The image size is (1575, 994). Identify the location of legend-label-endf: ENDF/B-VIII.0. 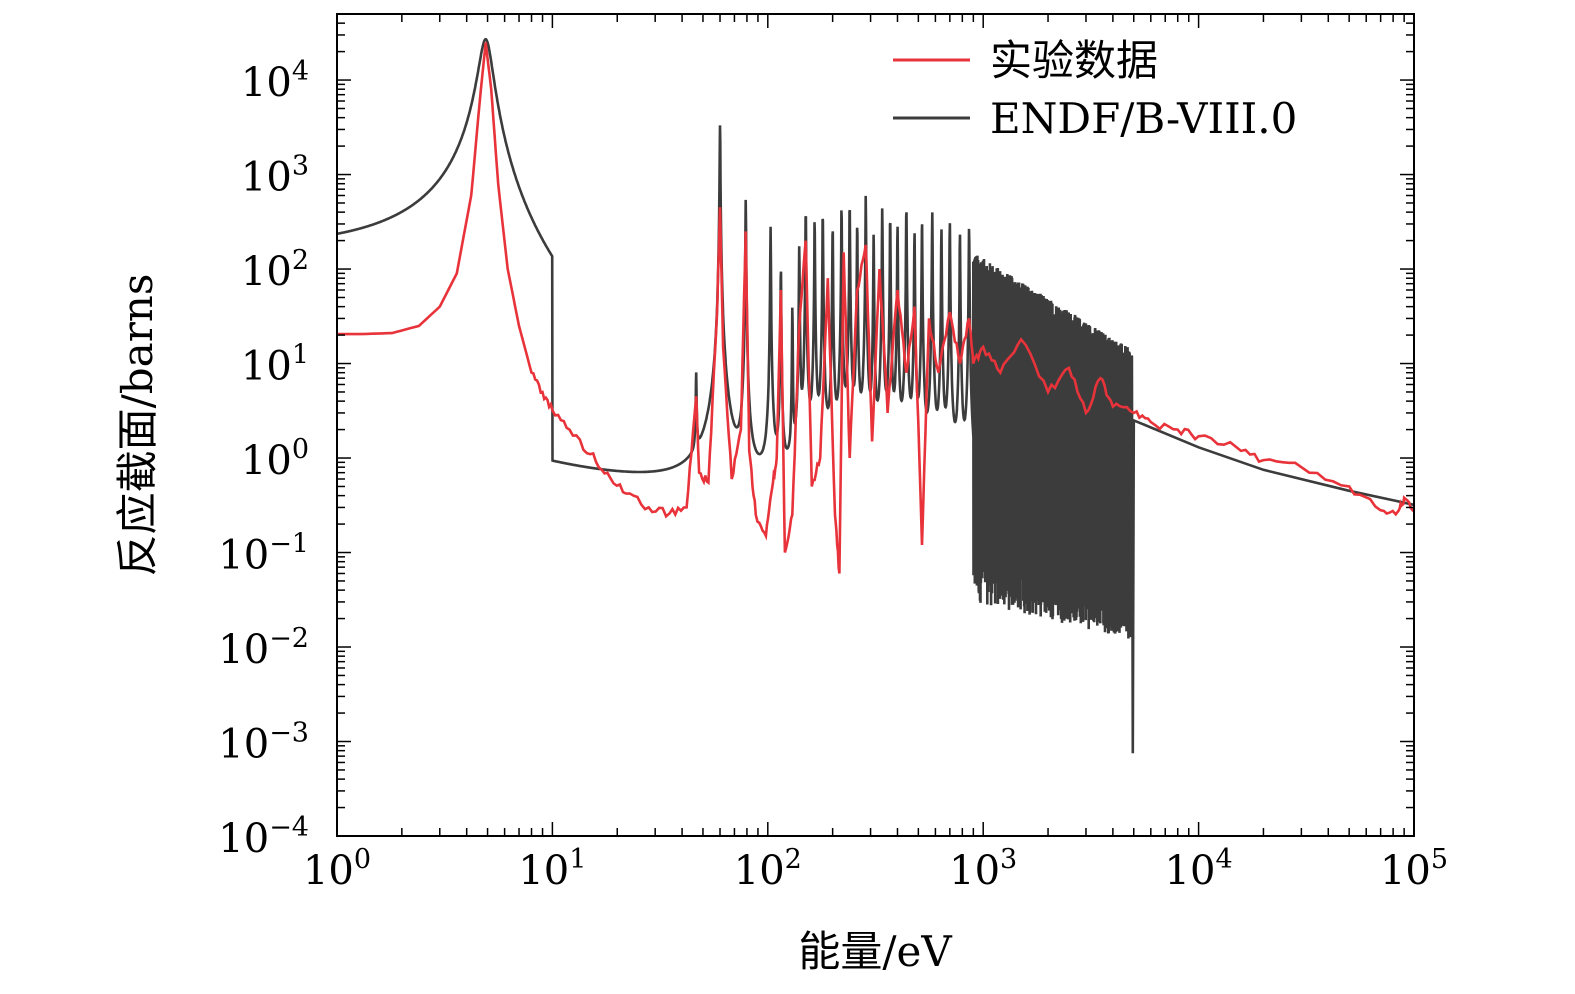
(1143, 118).